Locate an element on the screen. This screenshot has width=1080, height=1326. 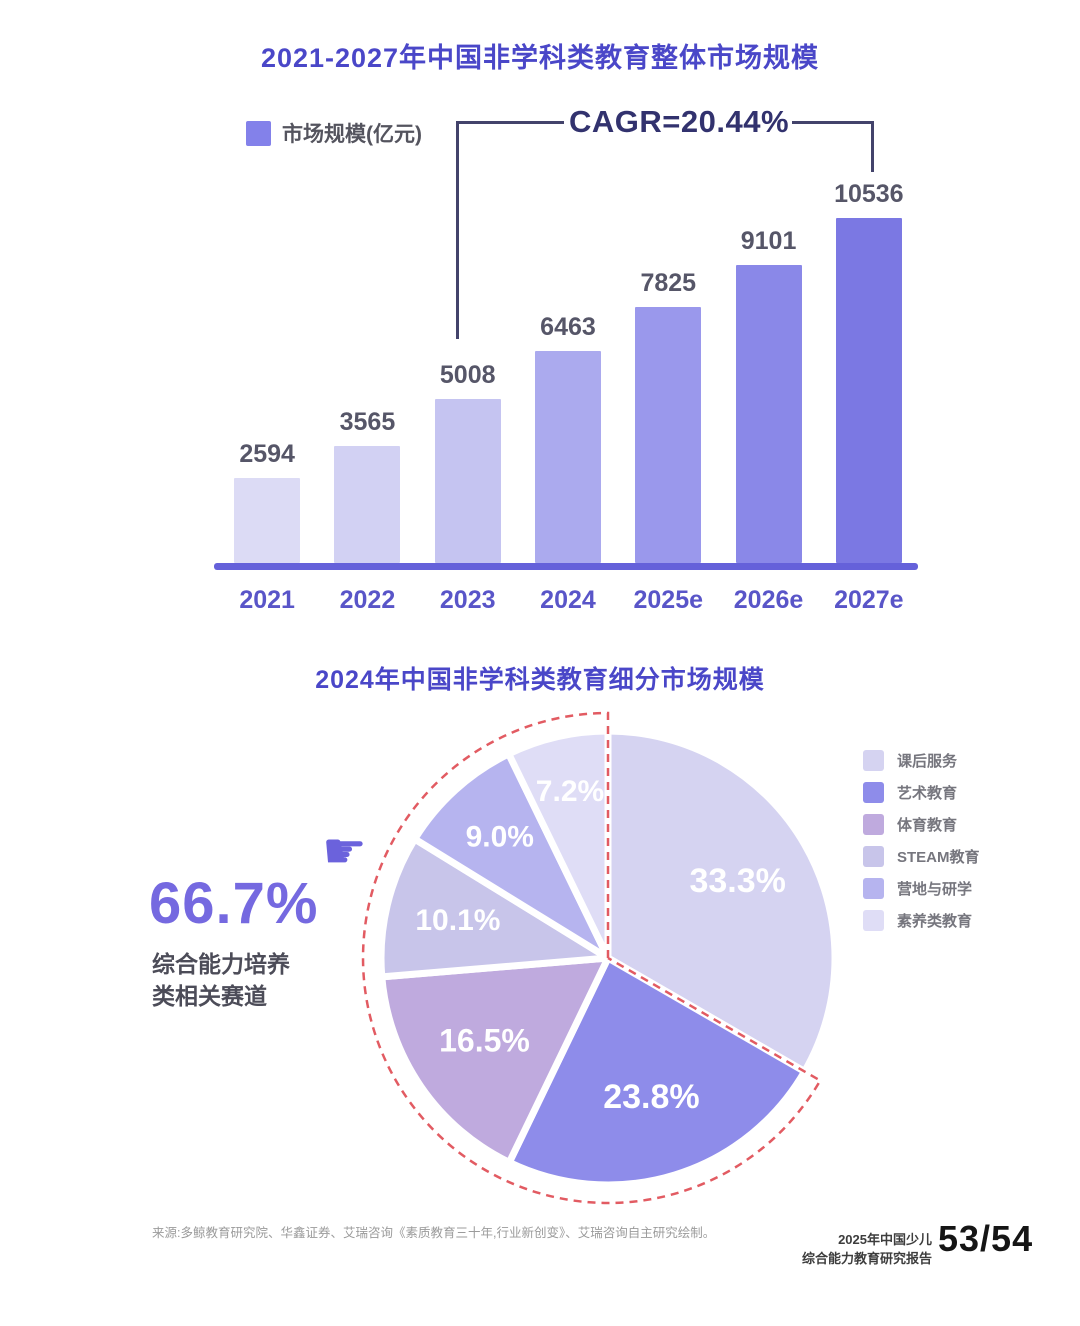
pie-legend-item: STEAM教育 is located at coordinates (921, 856).